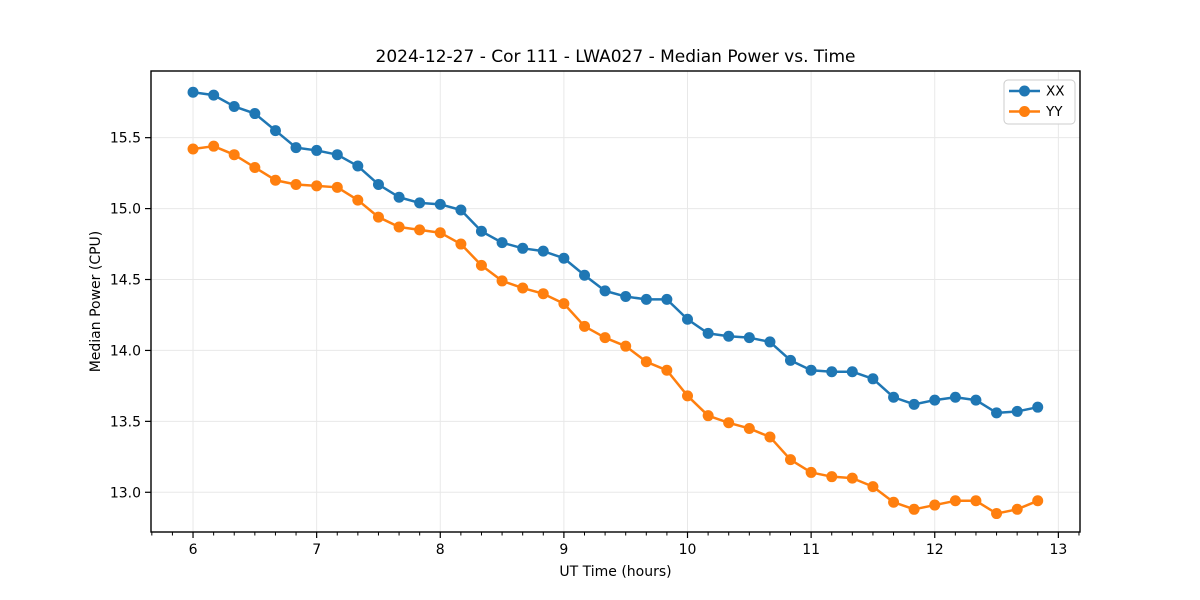 The image size is (1200, 600). What do you see at coordinates (811, 550) in the screenshot?
I see `x-tick-label: 11` at bounding box center [811, 550].